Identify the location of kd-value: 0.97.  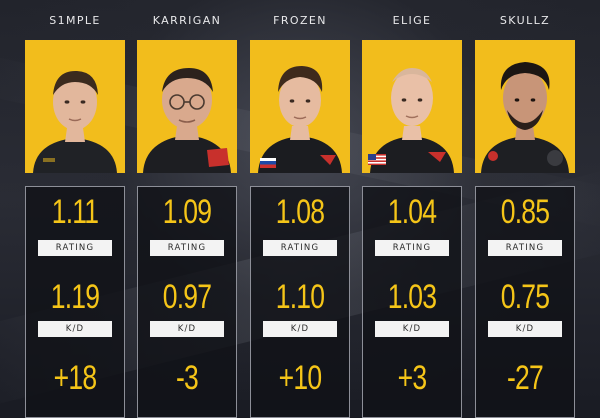
(187, 297).